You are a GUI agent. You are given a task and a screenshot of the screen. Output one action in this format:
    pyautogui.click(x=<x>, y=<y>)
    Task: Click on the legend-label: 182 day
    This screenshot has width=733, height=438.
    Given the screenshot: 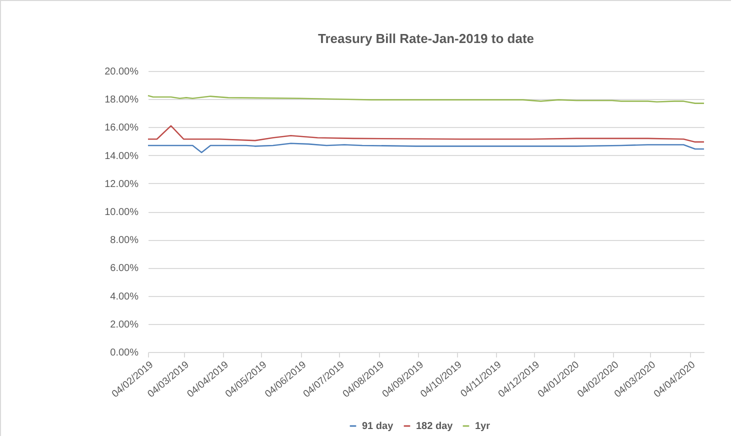 What is the action you would take?
    pyautogui.click(x=435, y=426)
    